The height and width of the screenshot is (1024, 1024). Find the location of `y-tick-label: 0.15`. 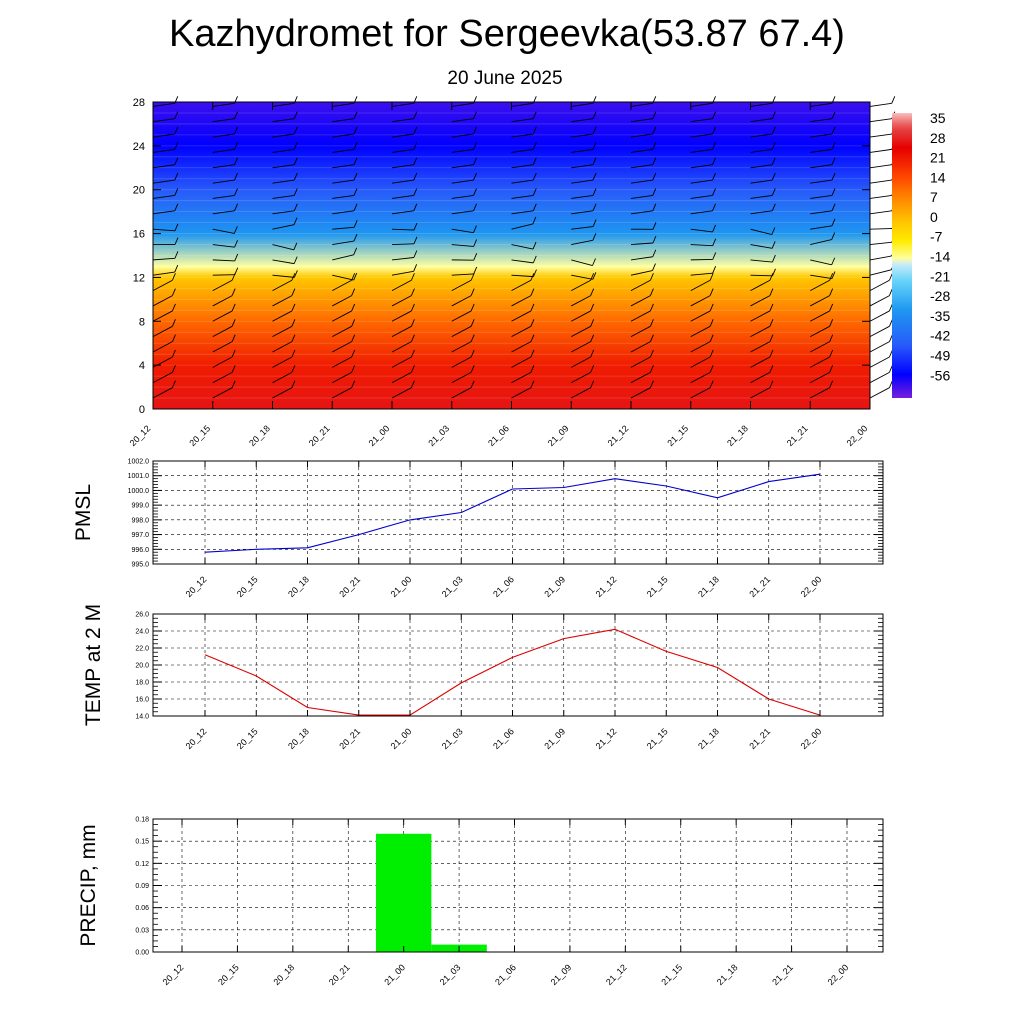

y-tick-label: 0.15 is located at coordinates (142, 842).